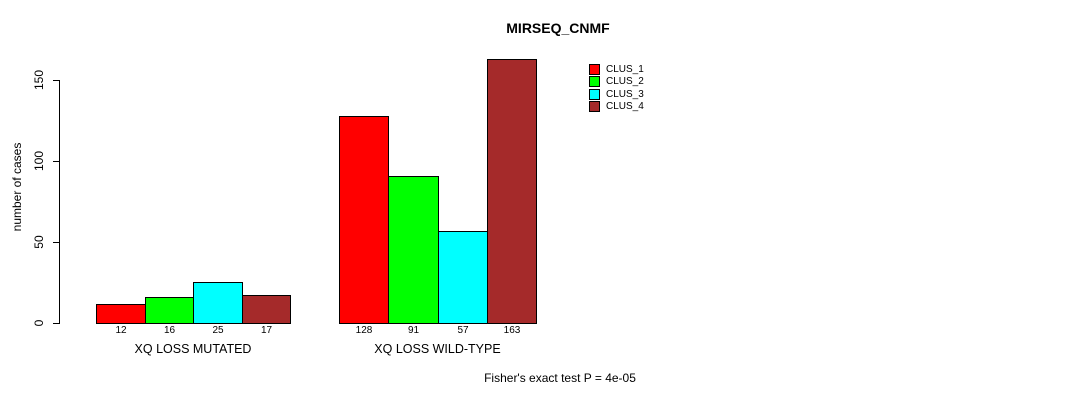 Image resolution: width=1090 pixels, height=400 pixels. What do you see at coordinates (121, 314) in the screenshot?
I see `bar-clus_1-group1` at bounding box center [121, 314].